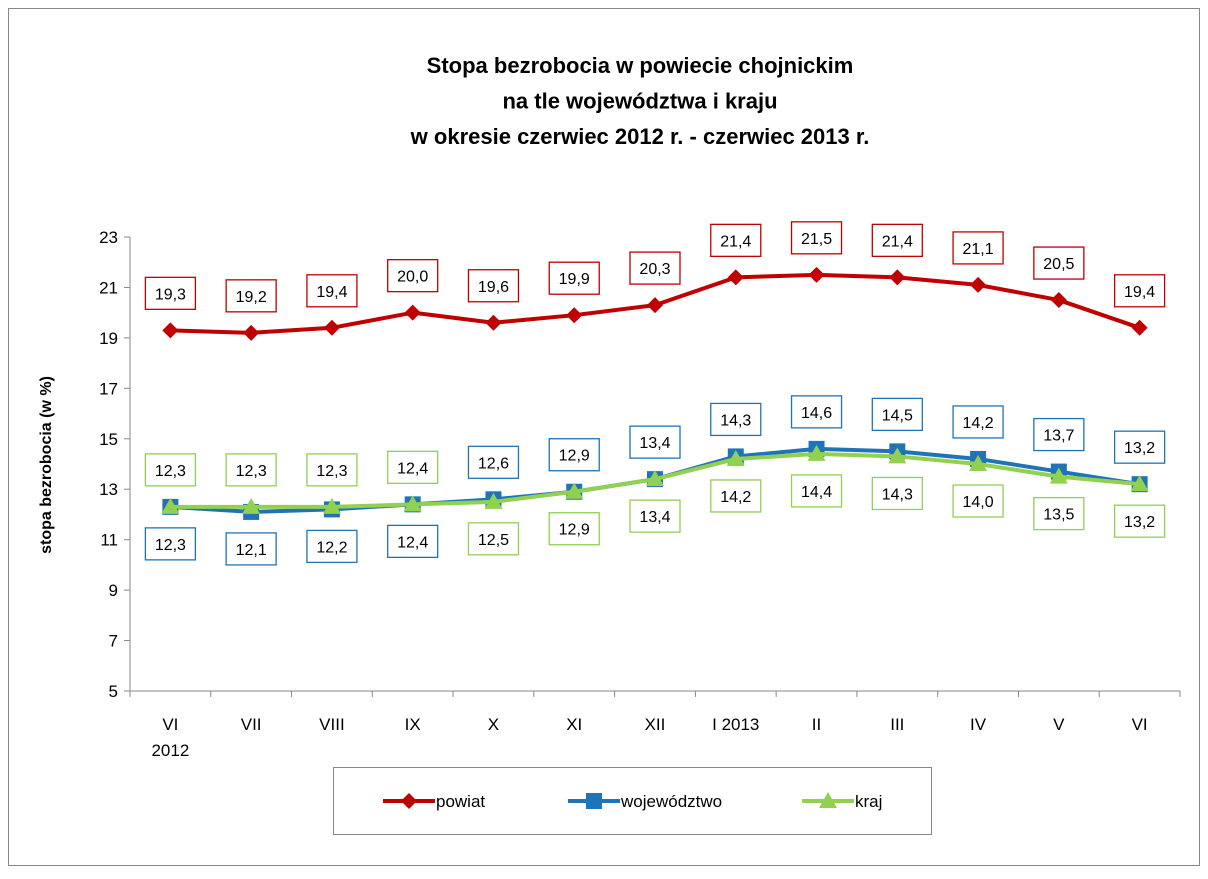 Image resolution: width=1208 pixels, height=879 pixels. What do you see at coordinates (574, 724) in the screenshot?
I see `x-tick-label-line: XI` at bounding box center [574, 724].